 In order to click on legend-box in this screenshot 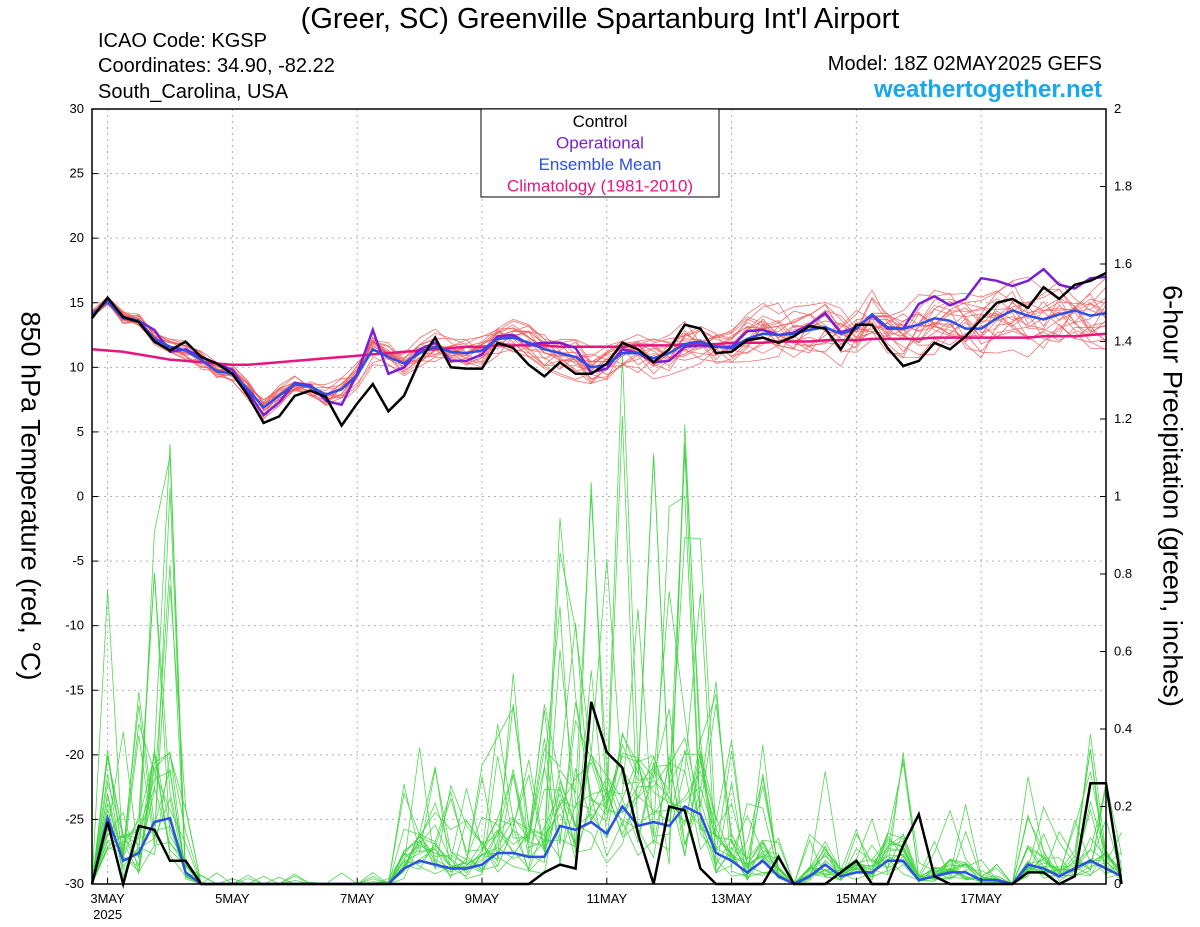, I will do `click(600, 153)`.